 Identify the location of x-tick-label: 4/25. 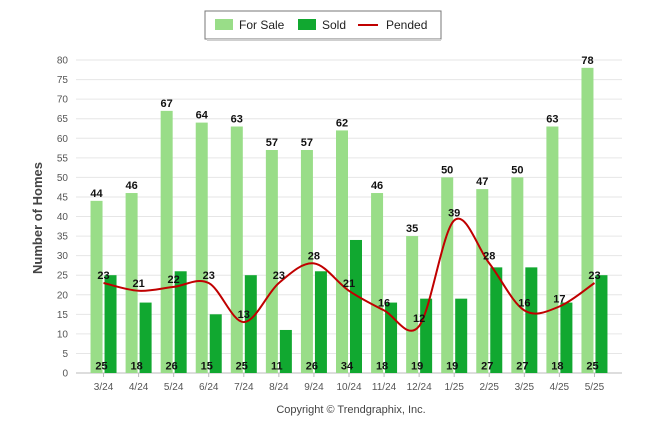
(560, 387).